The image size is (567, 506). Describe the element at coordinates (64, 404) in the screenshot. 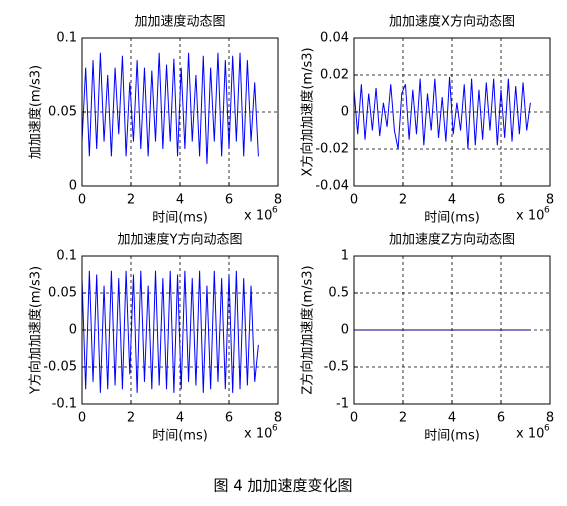

I see `y-tick-label: -0.1` at that location.